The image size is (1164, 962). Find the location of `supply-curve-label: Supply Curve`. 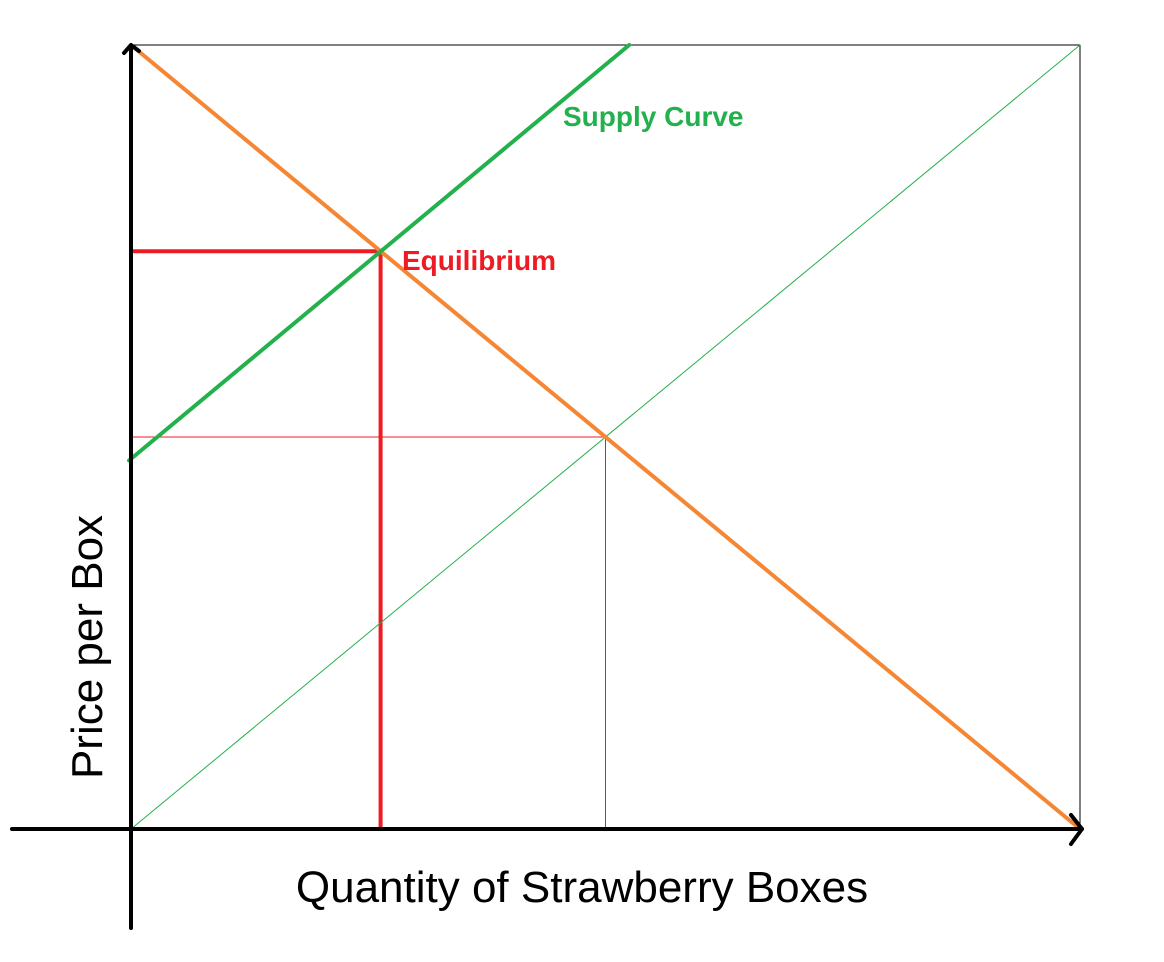

supply-curve-label: Supply Curve is located at coordinates (653, 116).